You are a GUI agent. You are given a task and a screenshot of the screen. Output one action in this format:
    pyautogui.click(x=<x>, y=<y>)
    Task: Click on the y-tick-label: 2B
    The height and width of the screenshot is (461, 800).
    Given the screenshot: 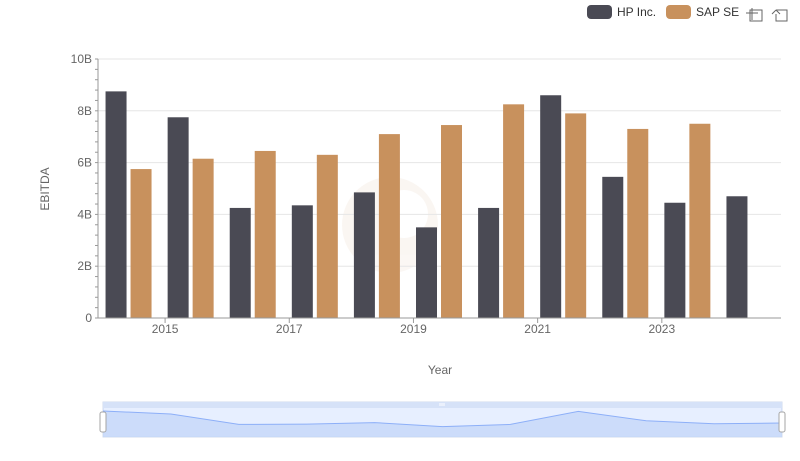 What is the action you would take?
    pyautogui.click(x=84, y=266)
    